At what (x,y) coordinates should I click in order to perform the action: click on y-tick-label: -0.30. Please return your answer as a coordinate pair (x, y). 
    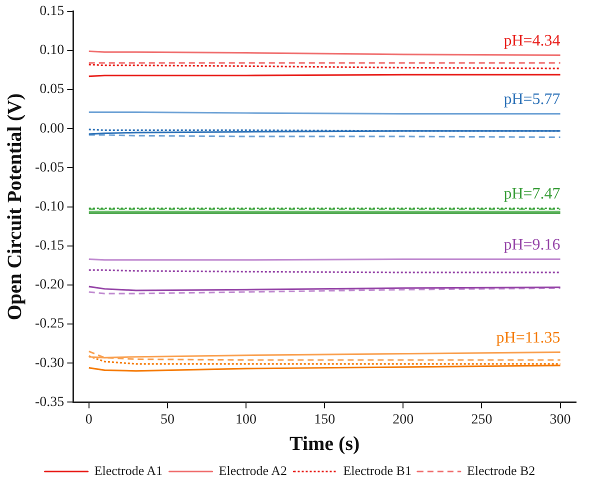
    Looking at the image, I should click on (49, 363).